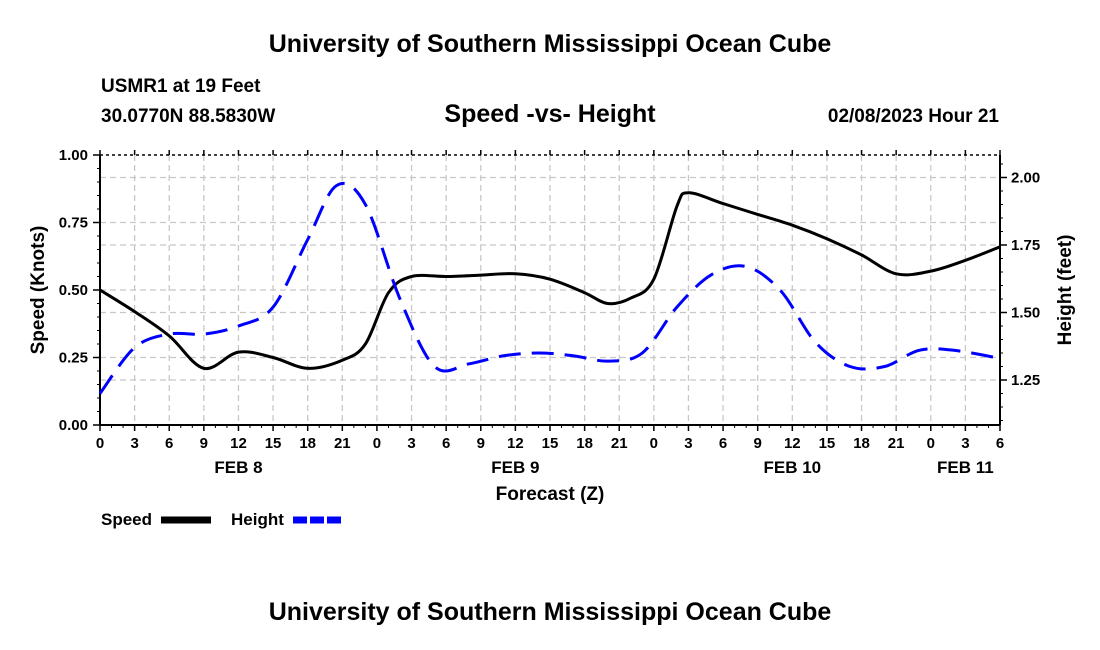 The height and width of the screenshot is (650, 1100). I want to click on y-right-tick-label: 2.00, so click(1025, 177).